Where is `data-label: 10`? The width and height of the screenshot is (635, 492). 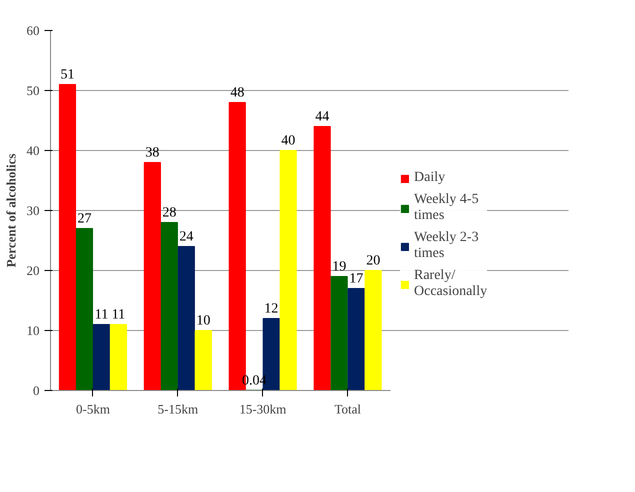
data-label: 10 is located at coordinates (203, 321).